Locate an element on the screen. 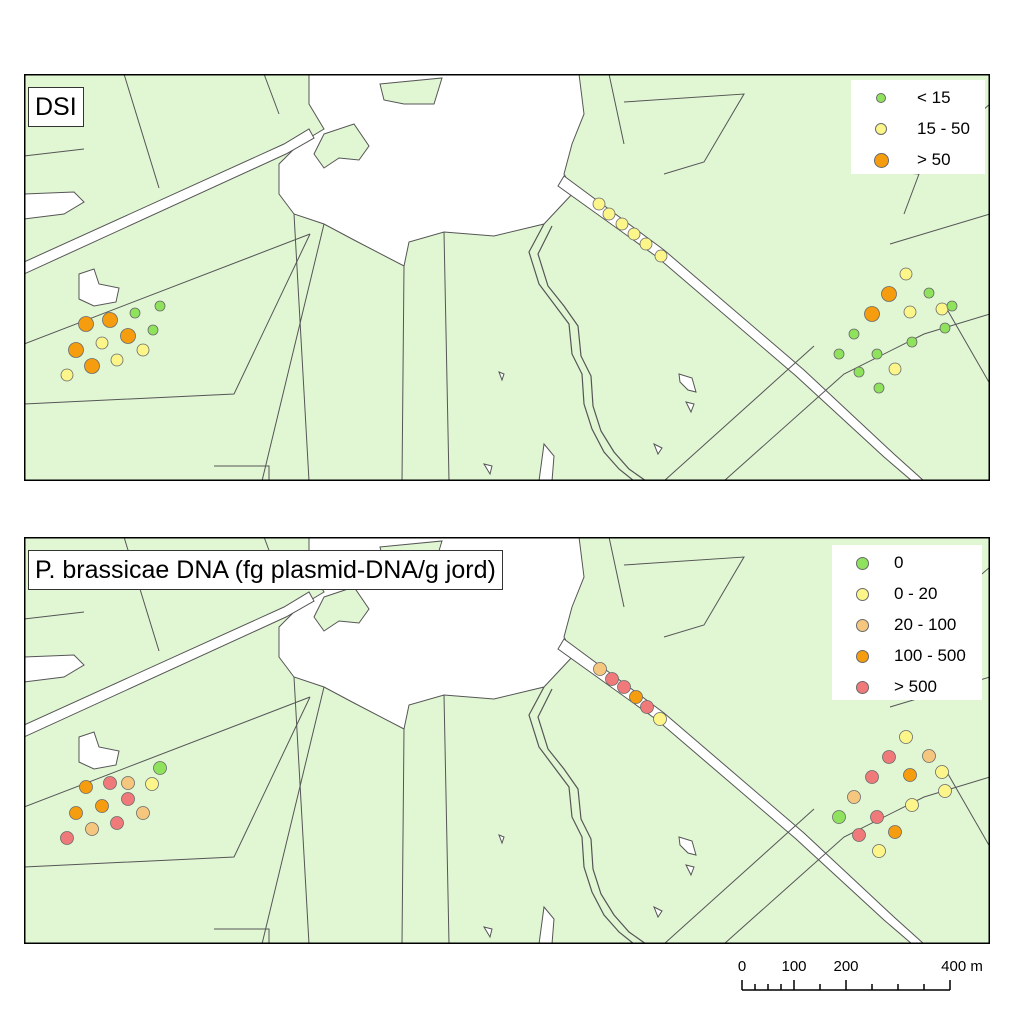 Image resolution: width=1024 pixels, height=1024 pixels. legend-item: 0 is located at coordinates (907, 566).